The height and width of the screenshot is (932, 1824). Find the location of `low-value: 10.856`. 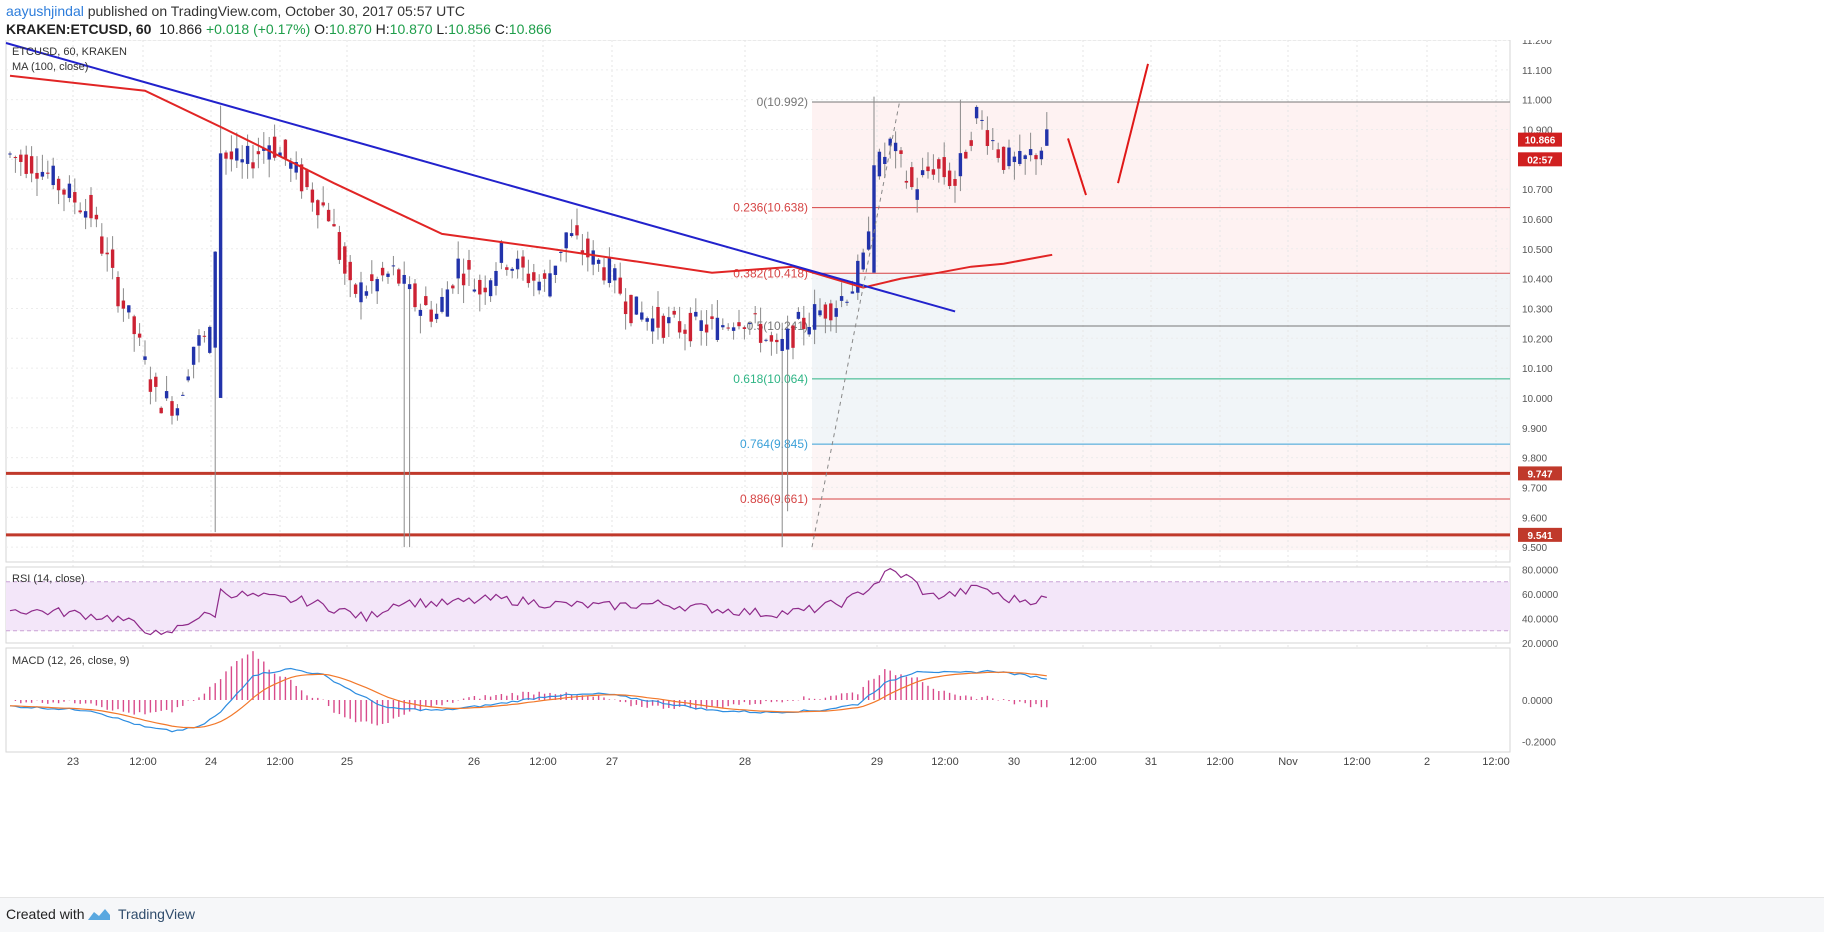

low-value: 10.856 is located at coordinates (469, 29).